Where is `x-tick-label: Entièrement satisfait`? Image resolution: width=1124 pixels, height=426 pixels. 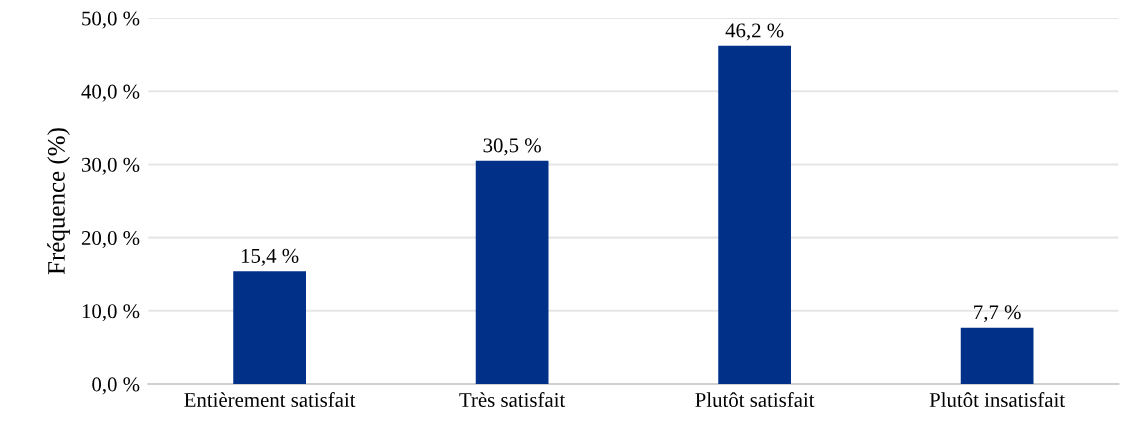 x-tick-label: Entièrement satisfait is located at coordinates (270, 399).